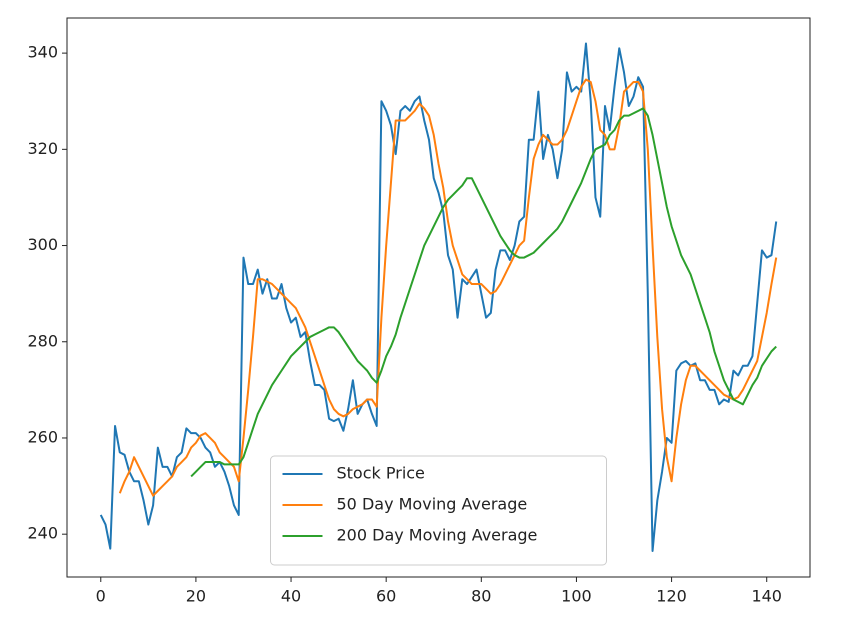 This screenshot has width=850, height=621. I want to click on y-tick-label: 280, so click(42, 340).